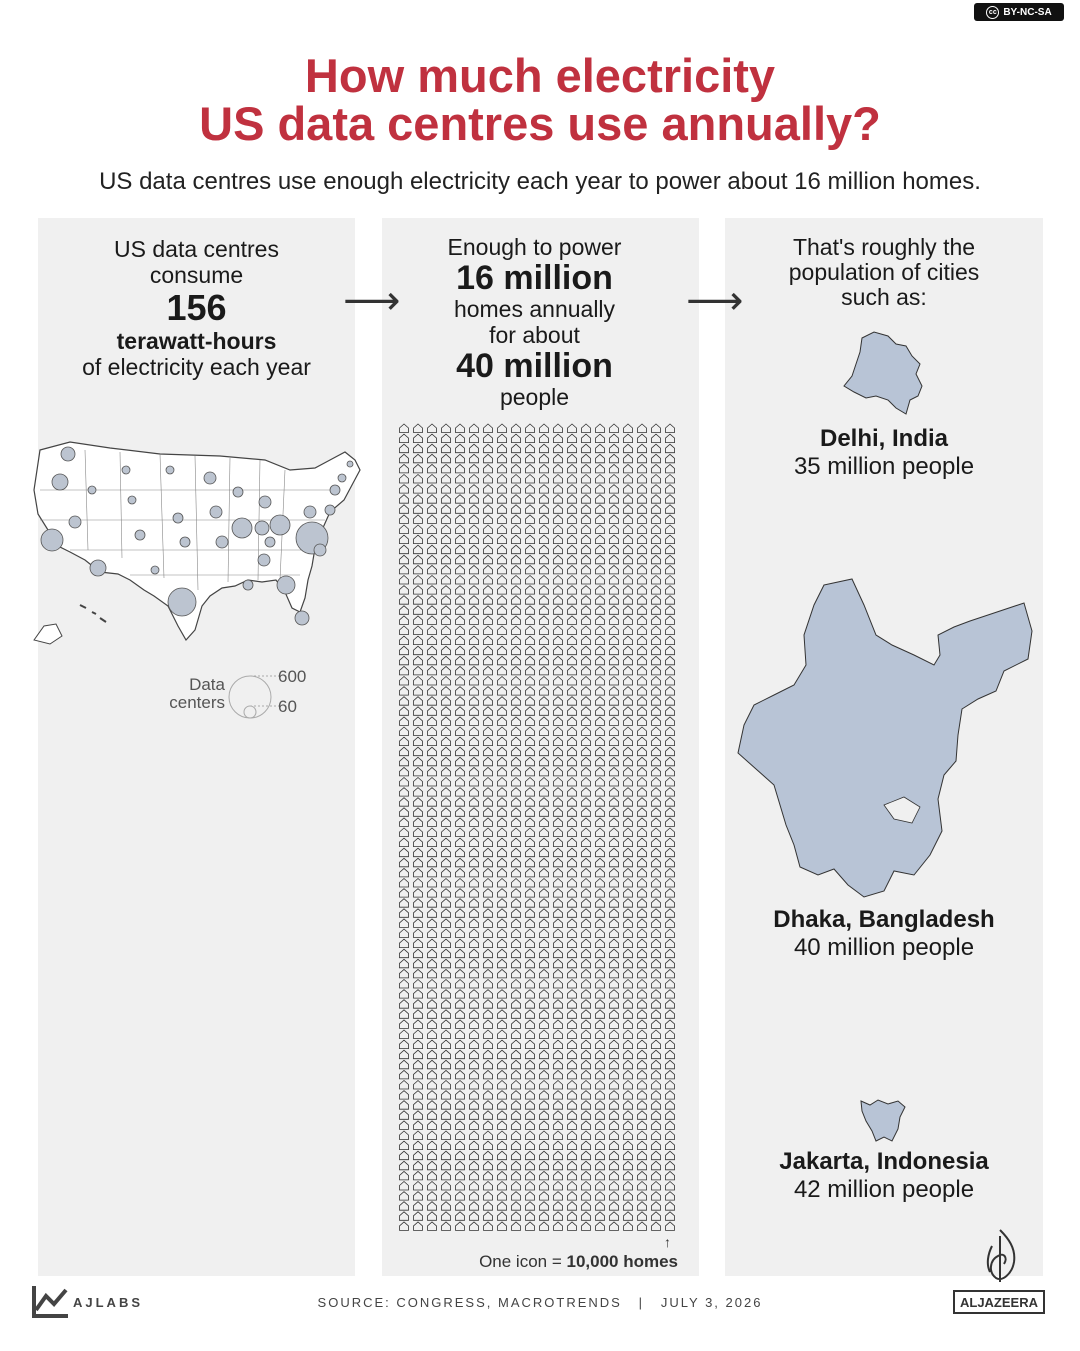  What do you see at coordinates (884, 947) in the screenshot?
I see `city-dhaka-population: 40 million people` at bounding box center [884, 947].